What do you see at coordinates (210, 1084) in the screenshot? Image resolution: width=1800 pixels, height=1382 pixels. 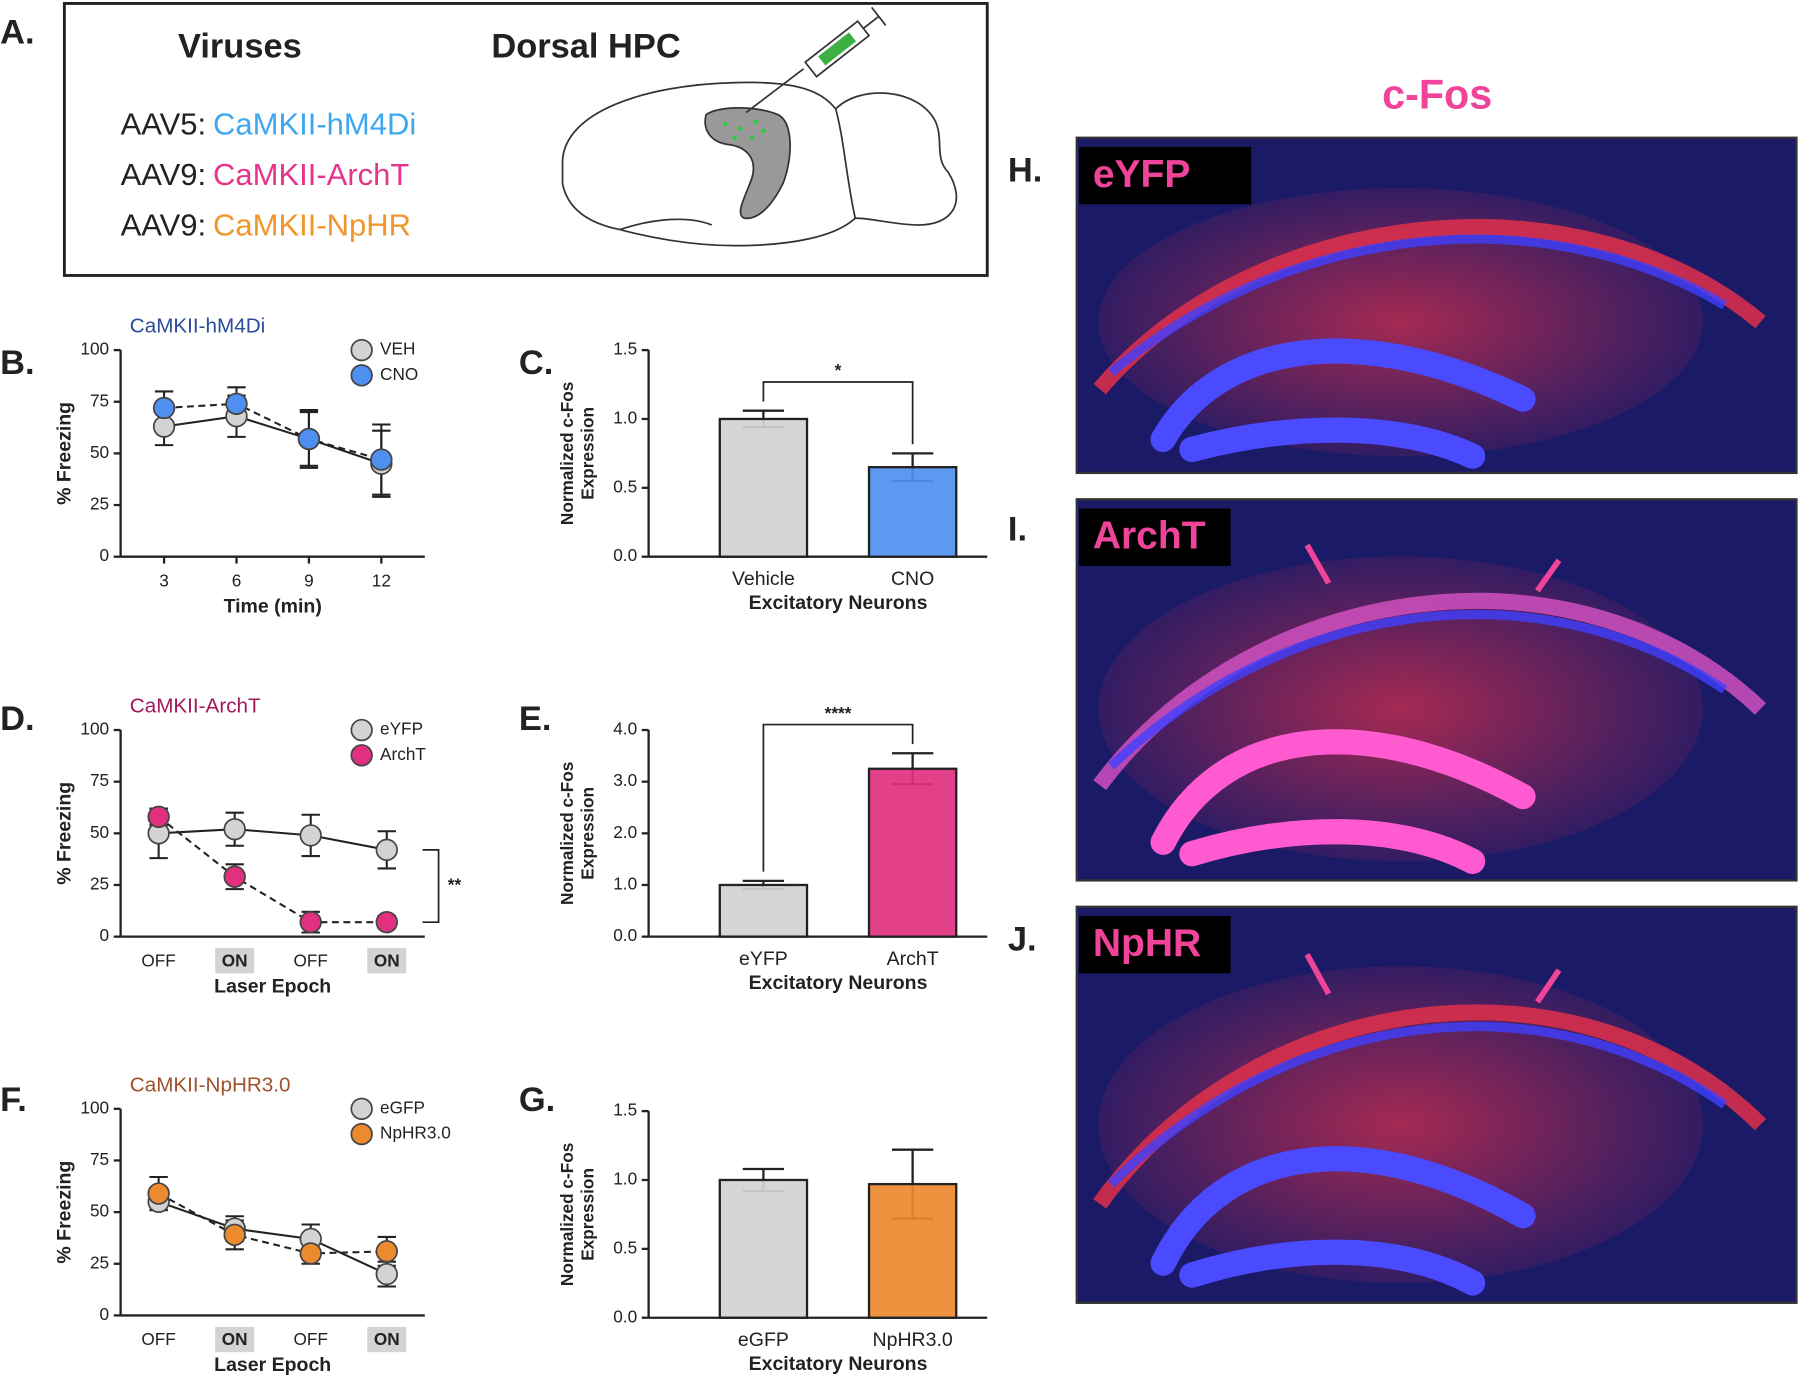 I see `chart-title: CaMKII-NpHR3.0` at bounding box center [210, 1084].